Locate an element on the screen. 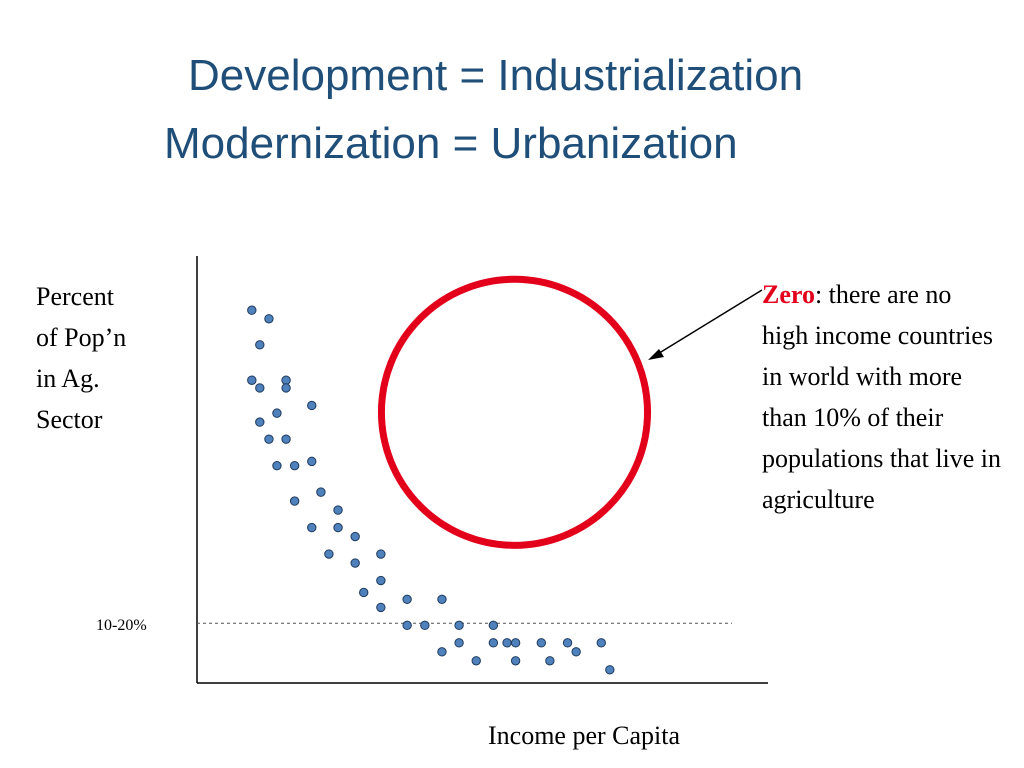  x-axis-label: Income per Capita is located at coordinates (584, 735).